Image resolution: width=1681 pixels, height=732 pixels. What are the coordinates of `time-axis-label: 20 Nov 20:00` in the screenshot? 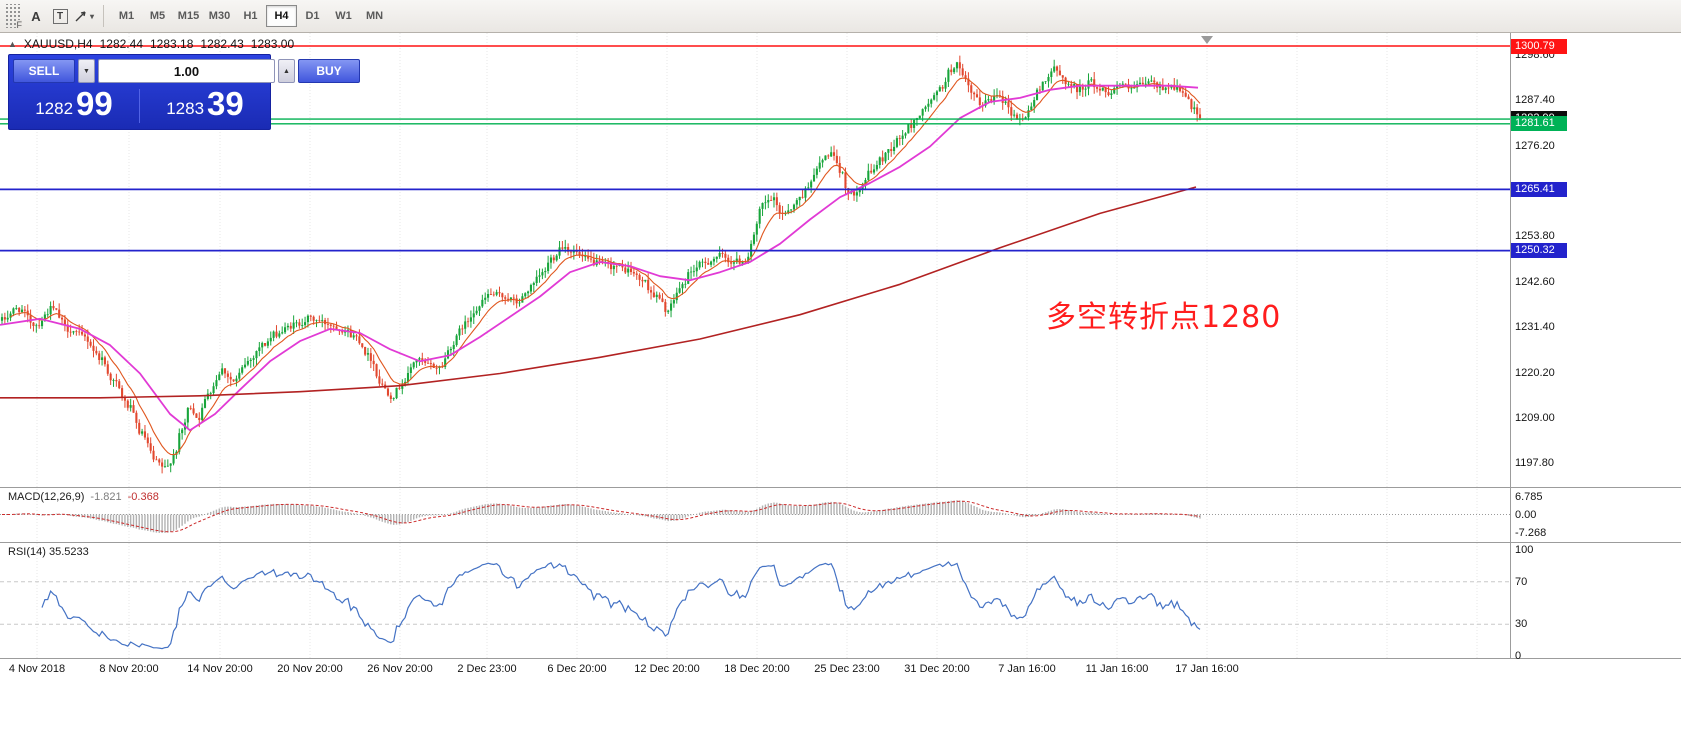 It's located at (310, 669).